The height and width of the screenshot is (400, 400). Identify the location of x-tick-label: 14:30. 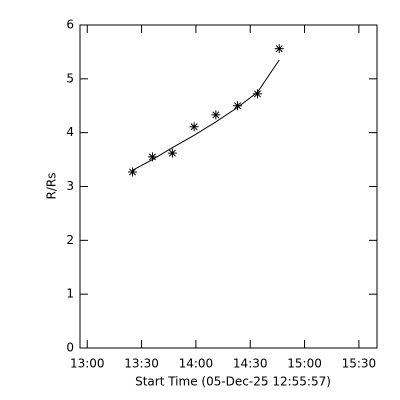
(250, 364).